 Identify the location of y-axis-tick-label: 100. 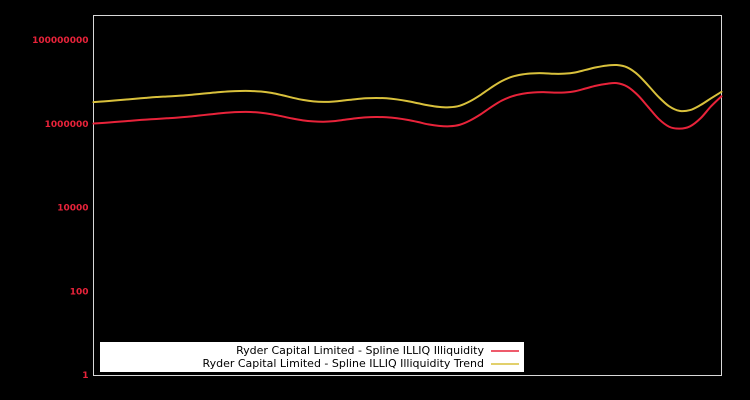
(79, 292).